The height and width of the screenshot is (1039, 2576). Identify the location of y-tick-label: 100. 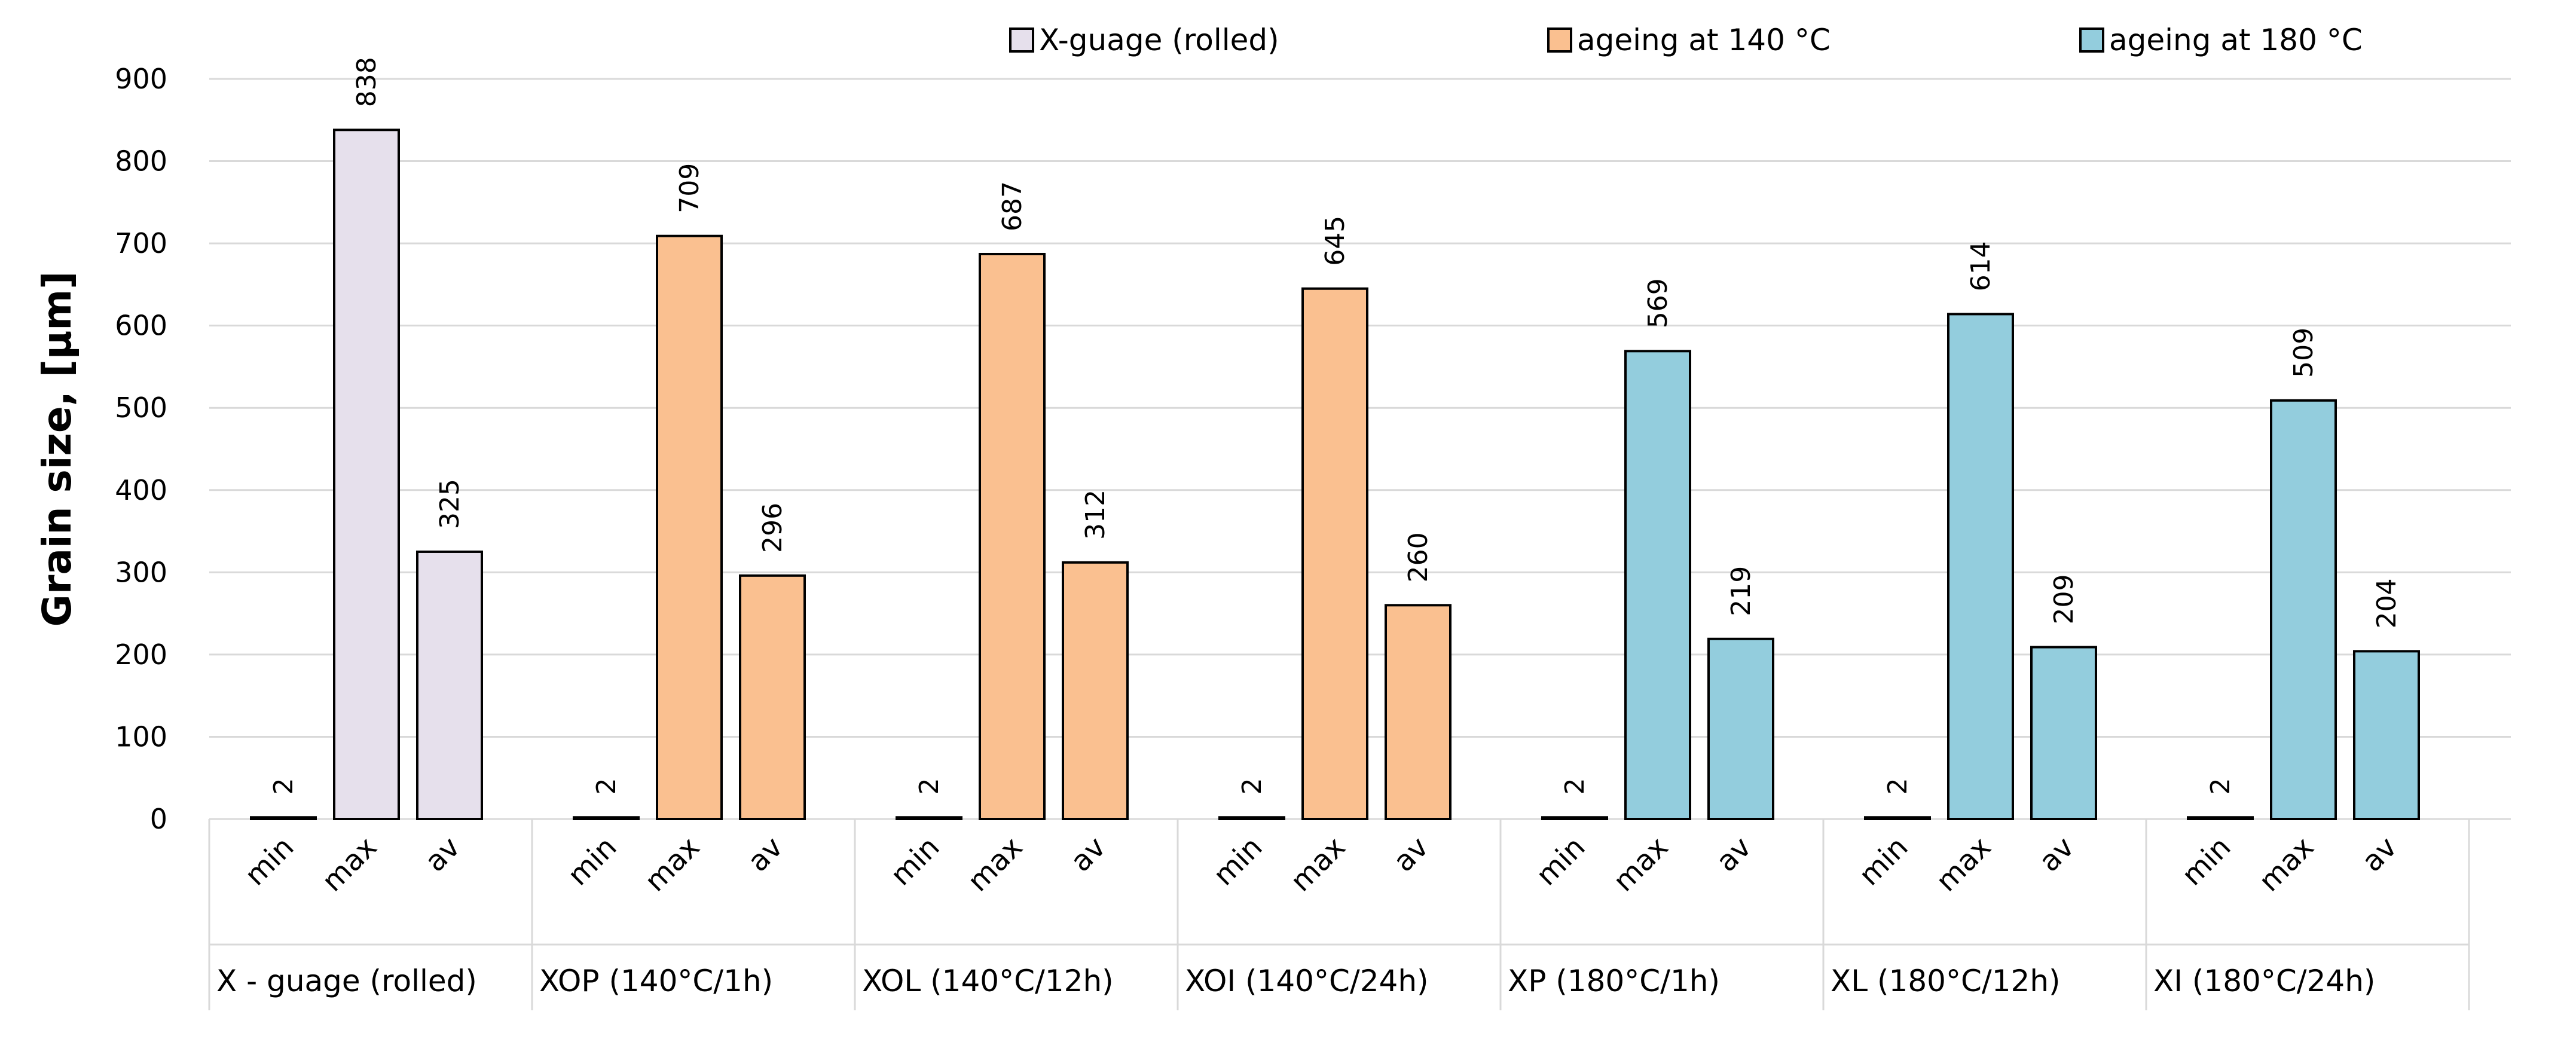
(141, 736).